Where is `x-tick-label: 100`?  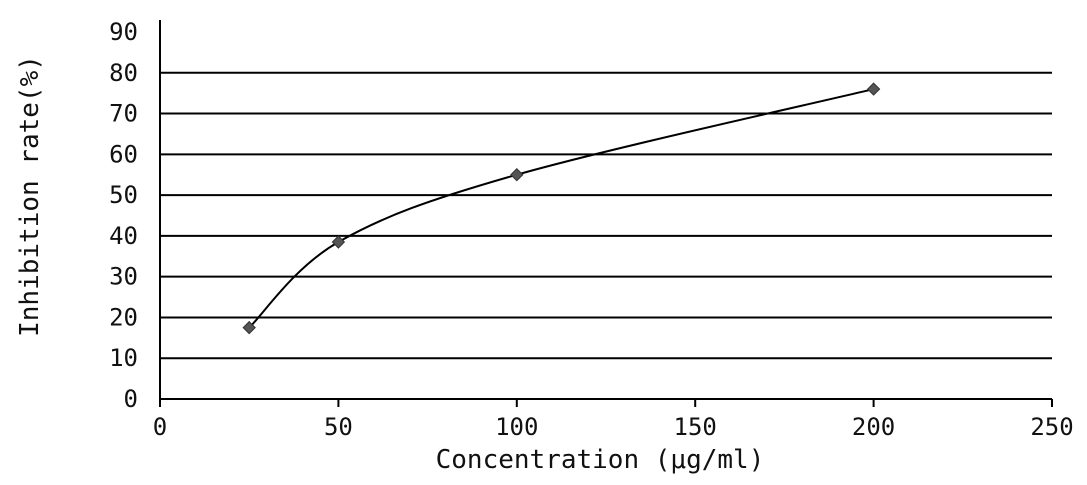 x-tick-label: 100 is located at coordinates (516, 427).